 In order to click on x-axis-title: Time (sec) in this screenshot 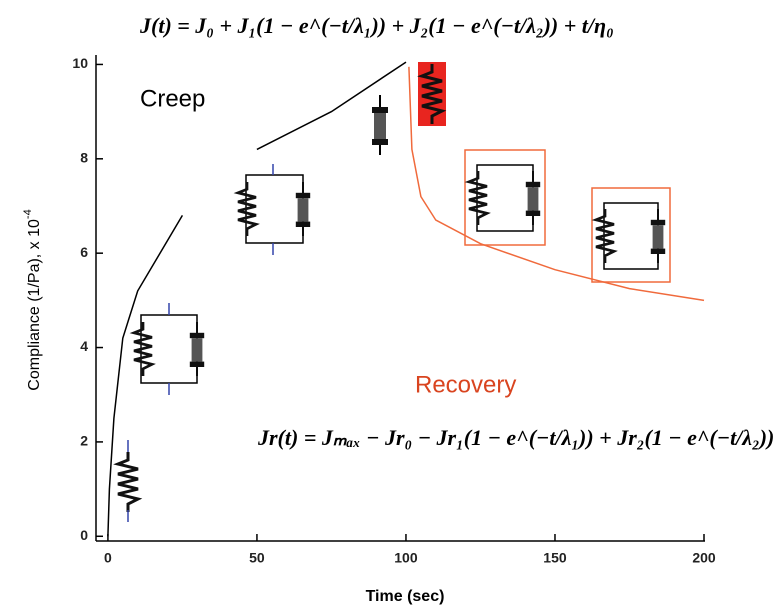, I will do `click(405, 596)`.